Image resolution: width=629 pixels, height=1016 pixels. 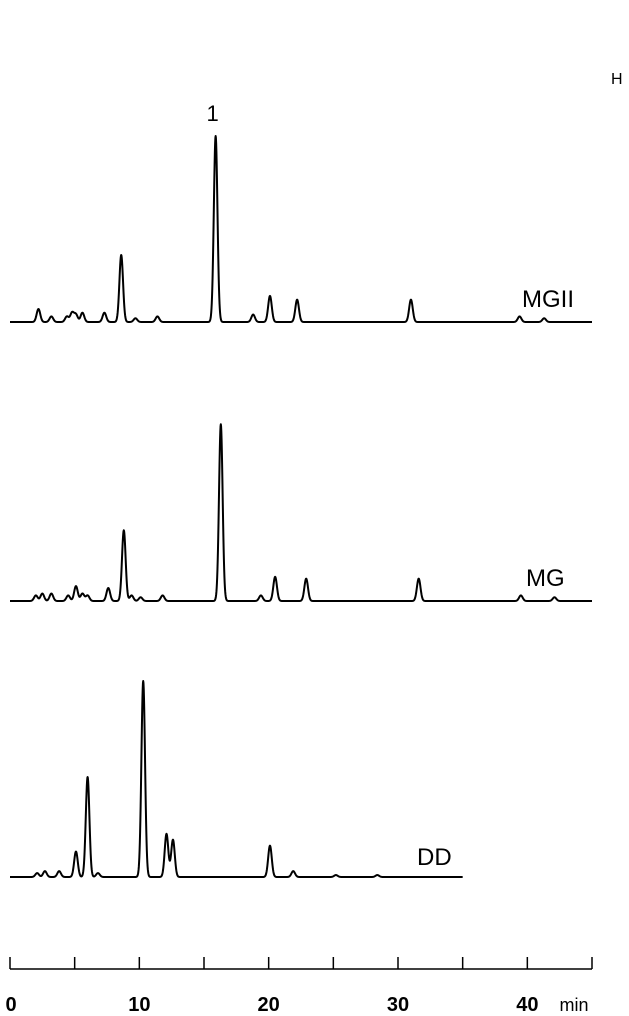 I want to click on tick-label: 10, so click(x=139, y=1005).